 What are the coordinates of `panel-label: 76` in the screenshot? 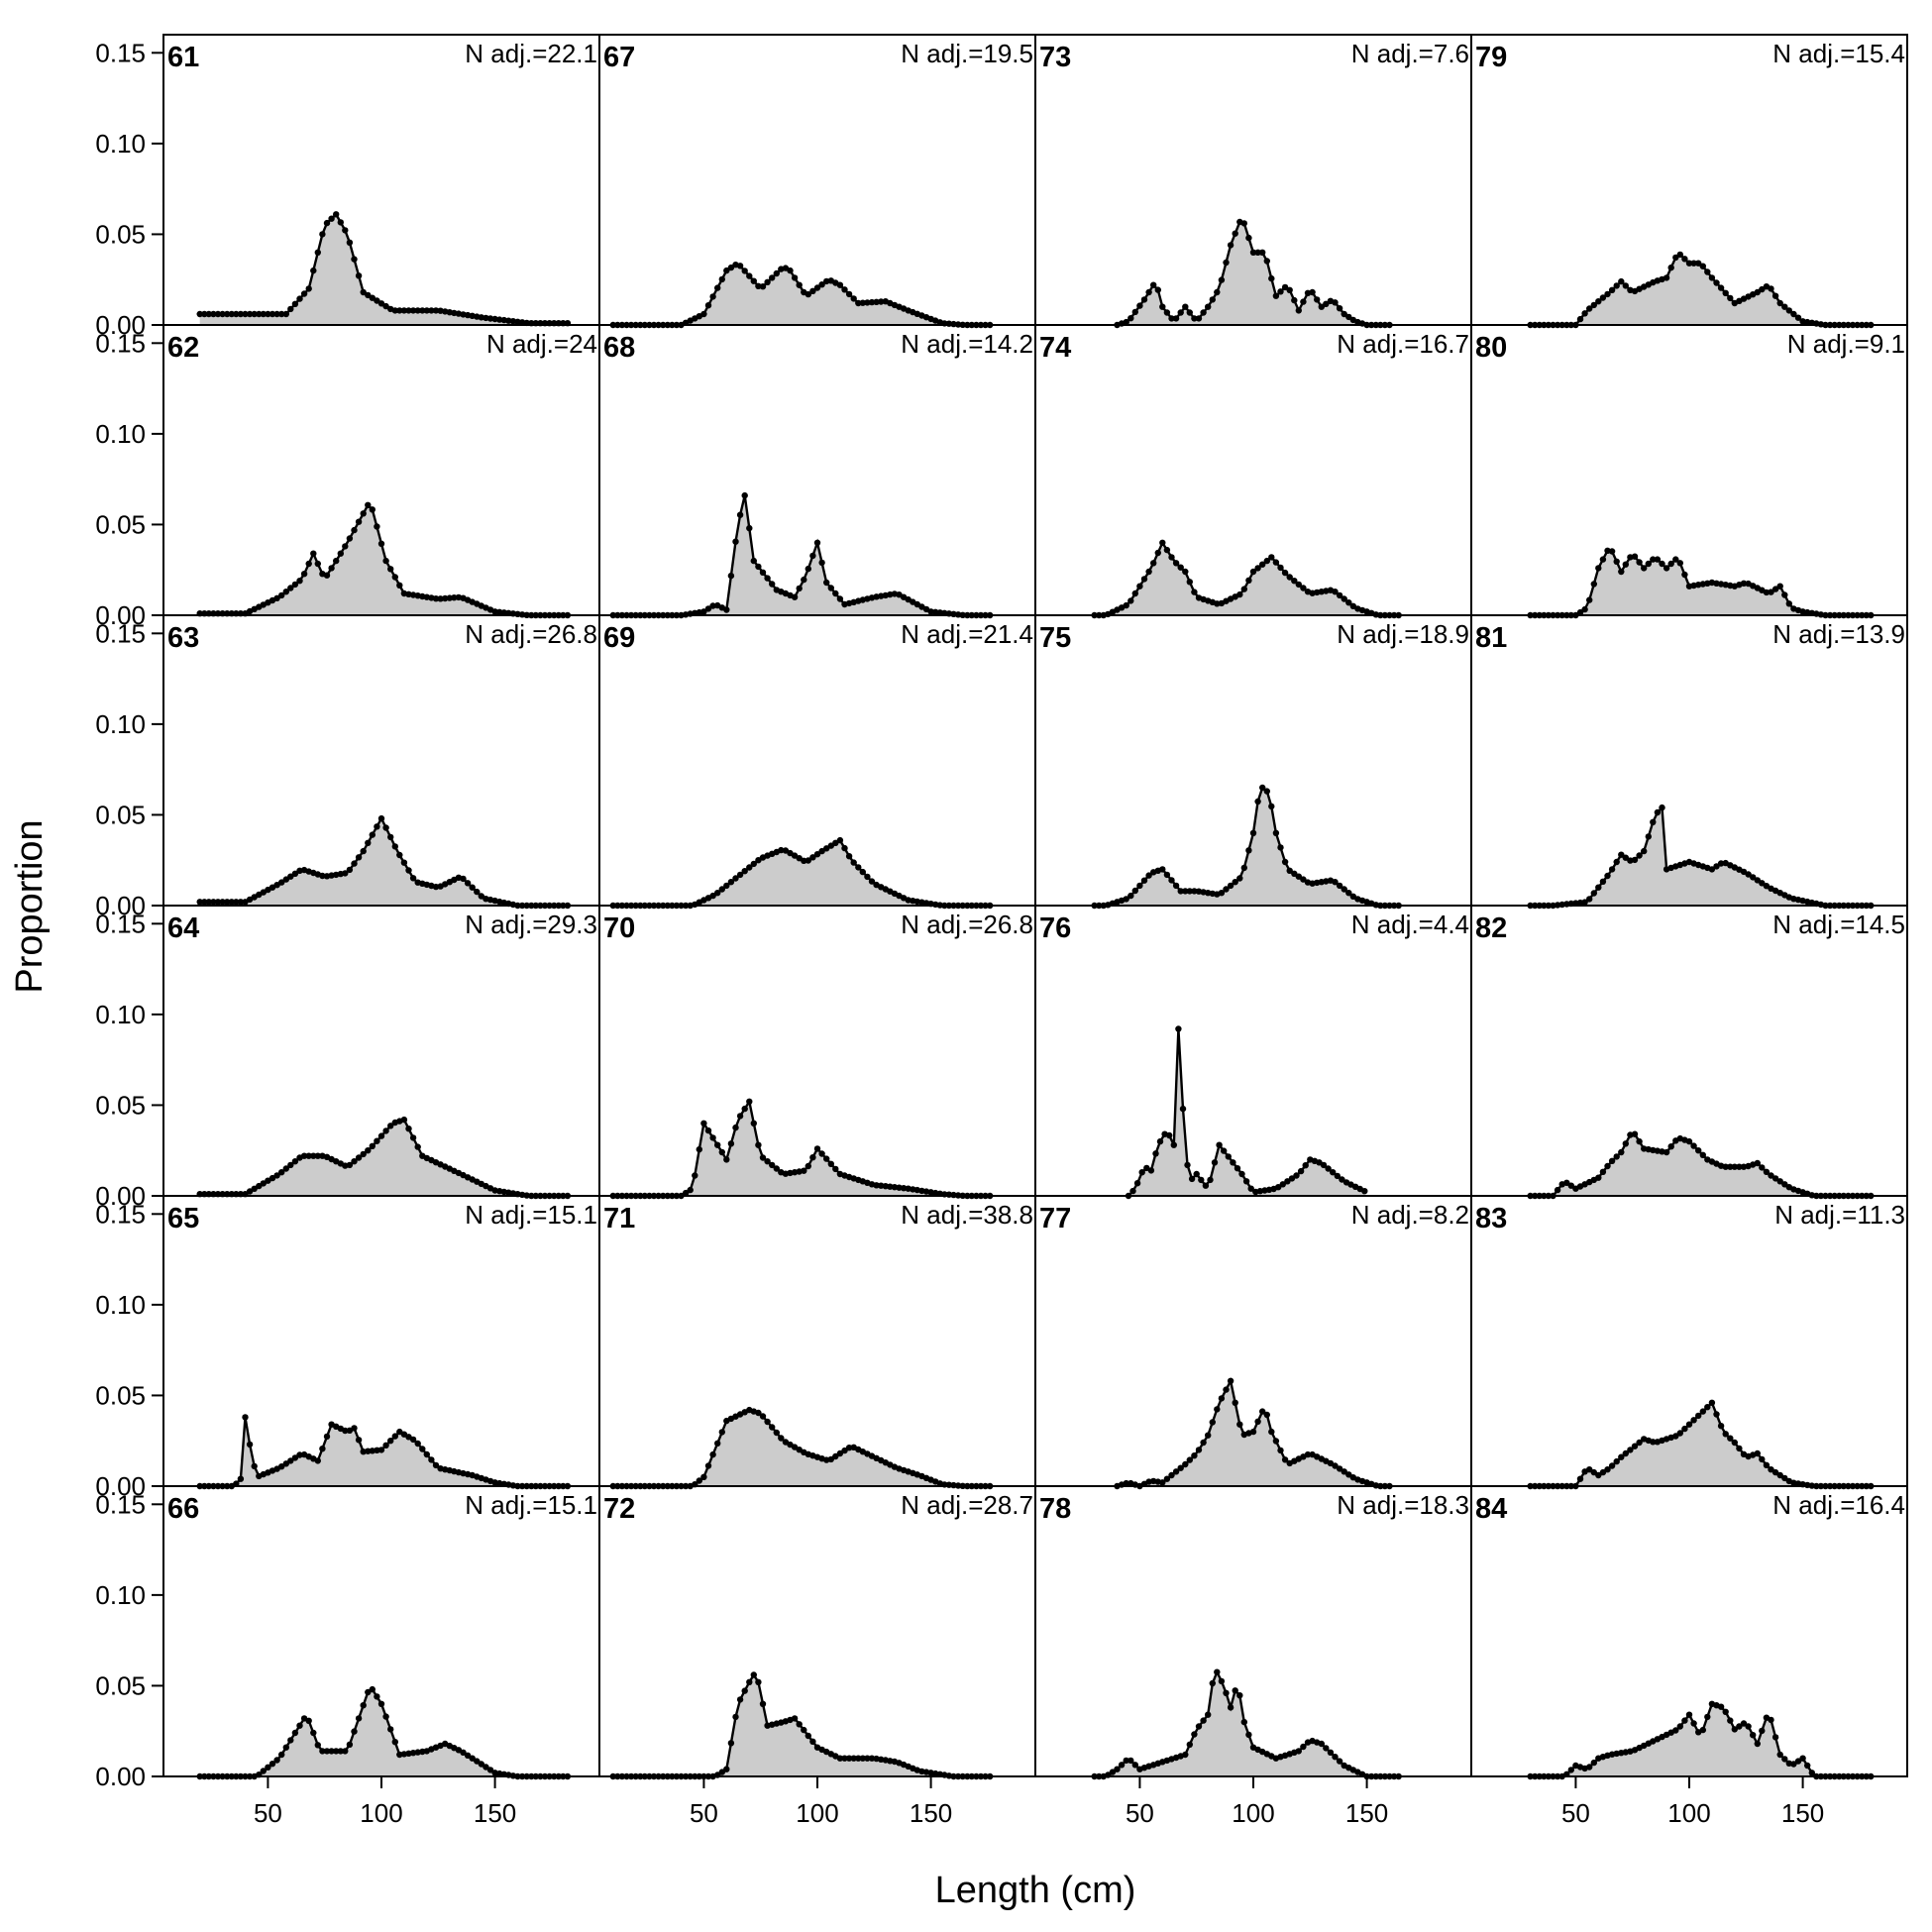 It's located at (1055, 928).